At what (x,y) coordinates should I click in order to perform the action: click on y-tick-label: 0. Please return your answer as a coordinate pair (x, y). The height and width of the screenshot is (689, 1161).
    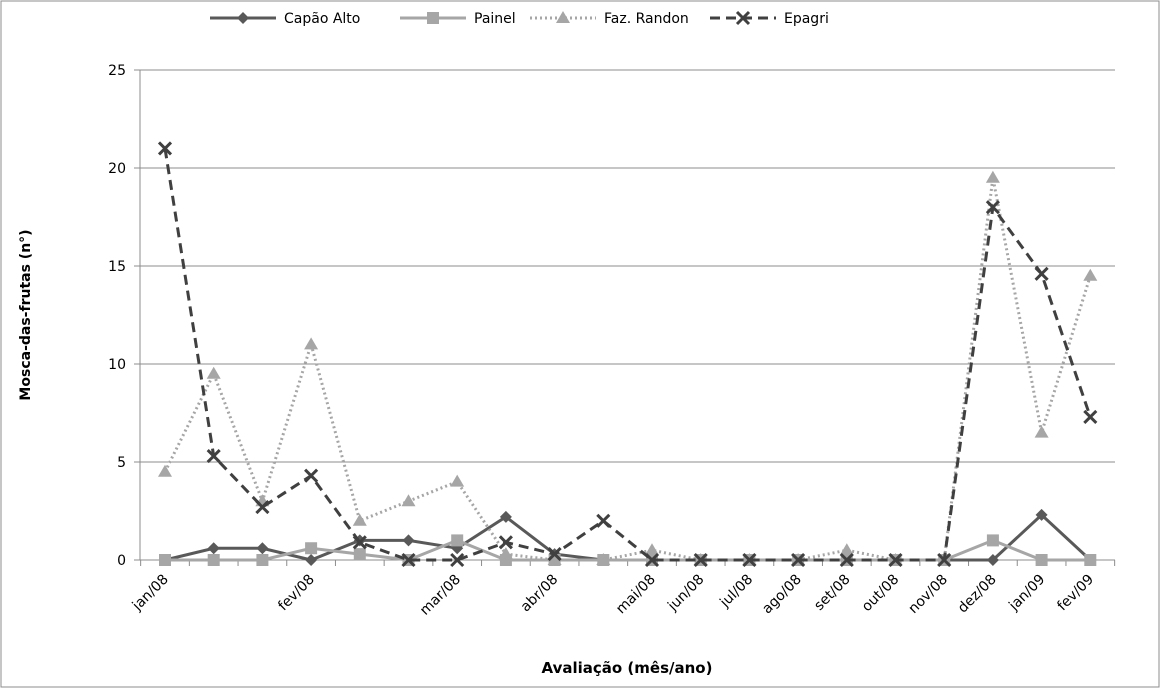
    Looking at the image, I should click on (121, 561).